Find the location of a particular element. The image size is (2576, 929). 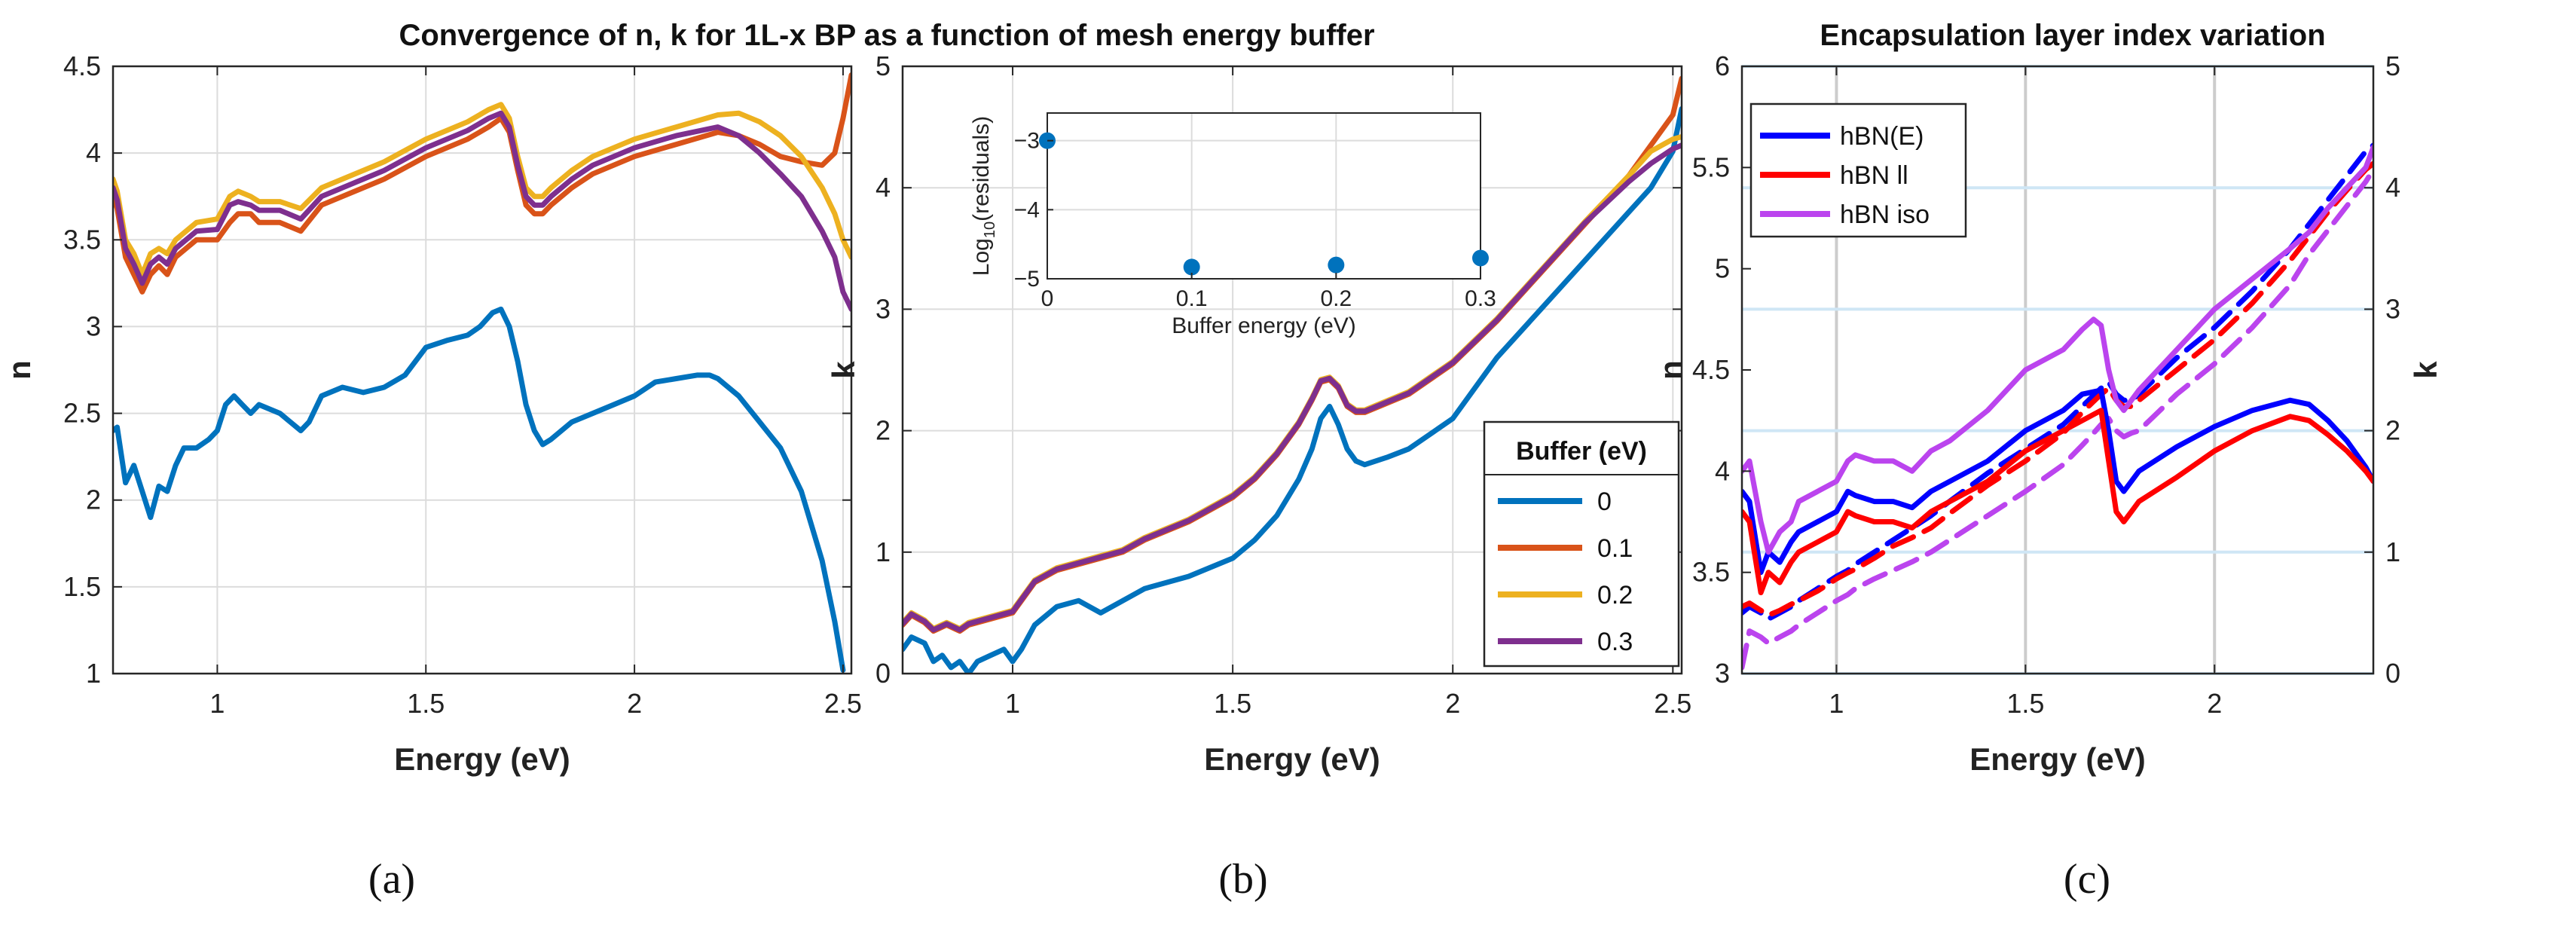

y-right-tick-label: 0 is located at coordinates (2392, 673).